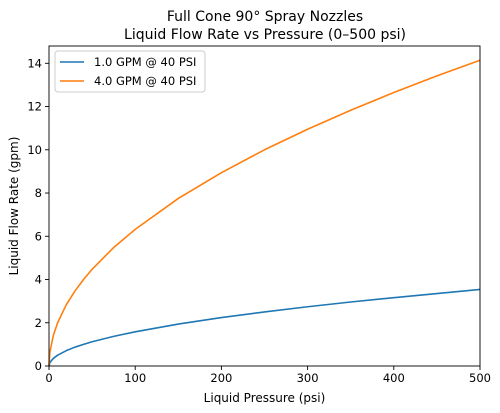 The width and height of the screenshot is (500, 413). Describe the element at coordinates (38, 366) in the screenshot. I see `y-tick-label: 0` at that location.